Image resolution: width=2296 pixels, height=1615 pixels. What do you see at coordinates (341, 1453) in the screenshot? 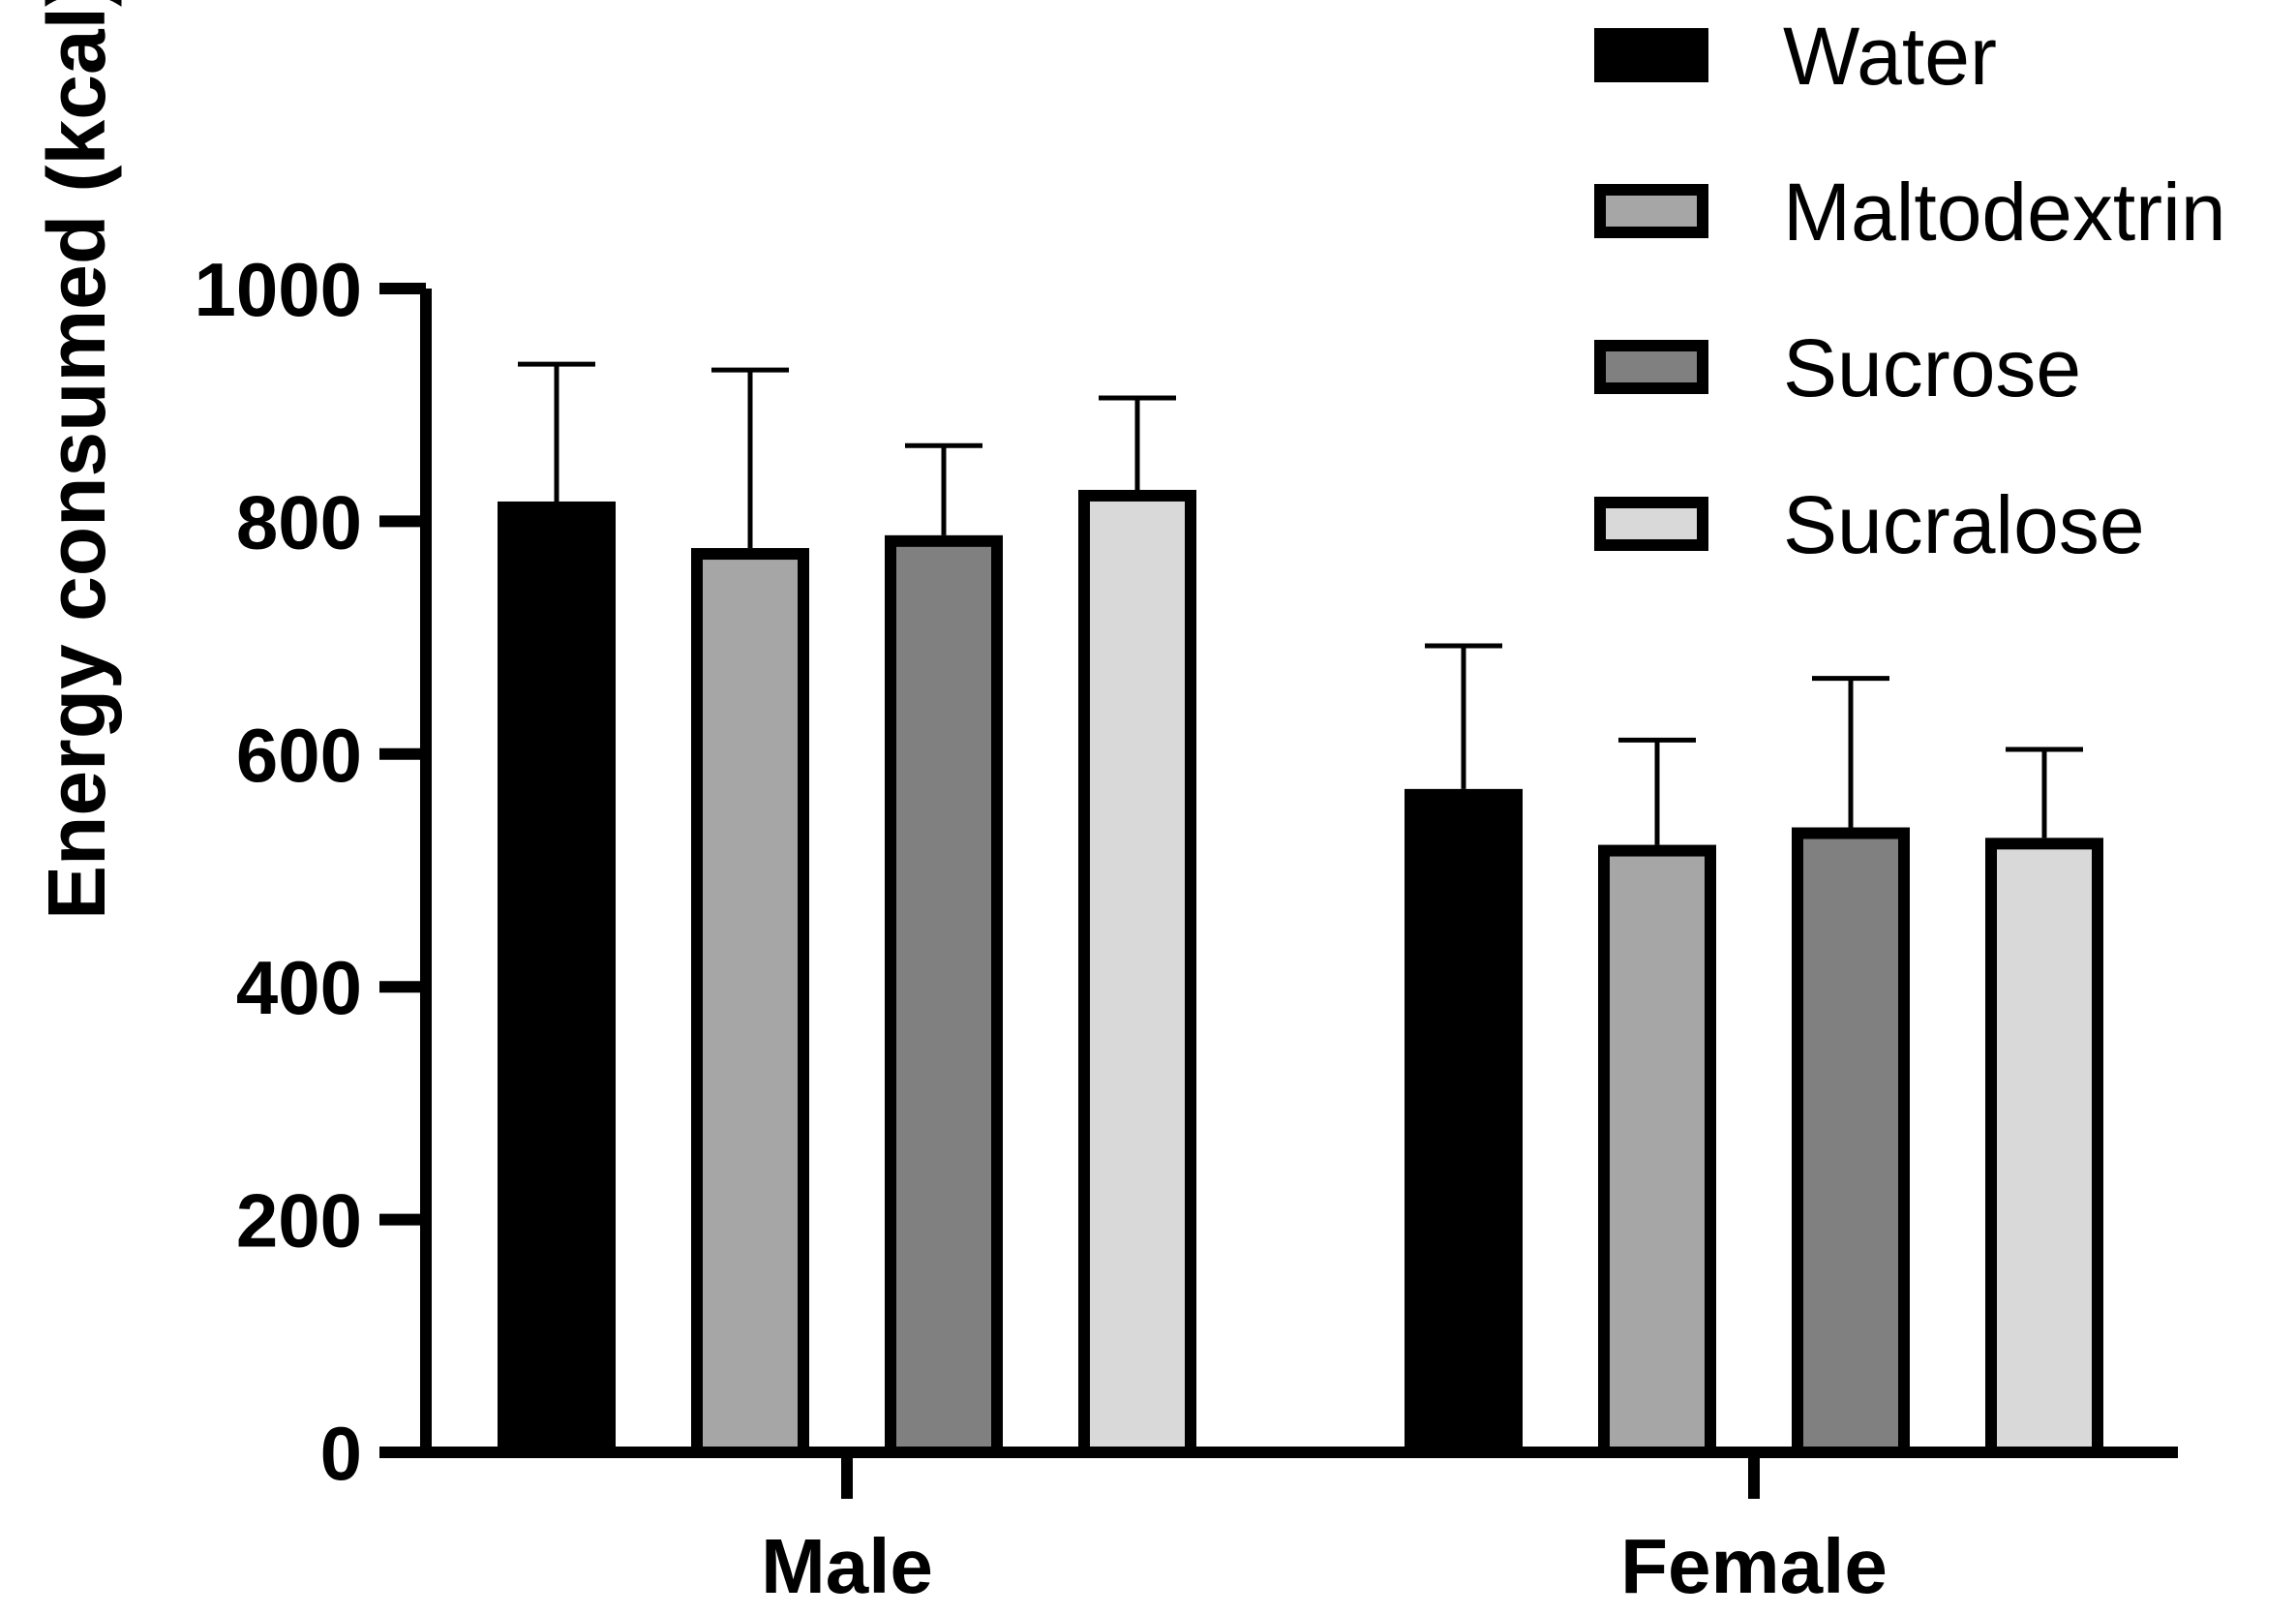
I see `y-tick-label: 0` at bounding box center [341, 1453].